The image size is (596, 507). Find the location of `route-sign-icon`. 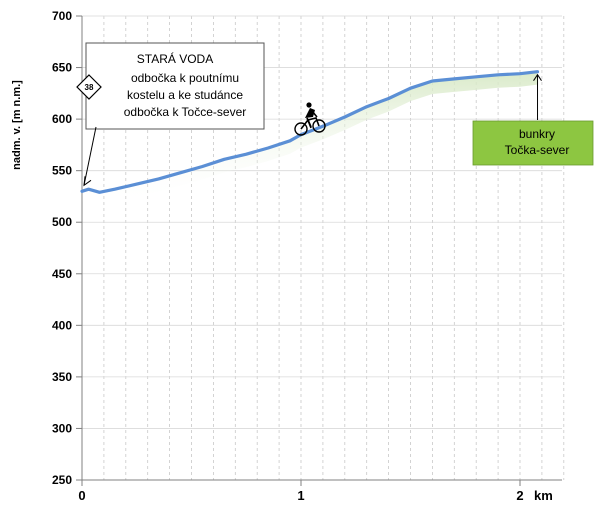

route-sign-icon is located at coordinates (89, 87).